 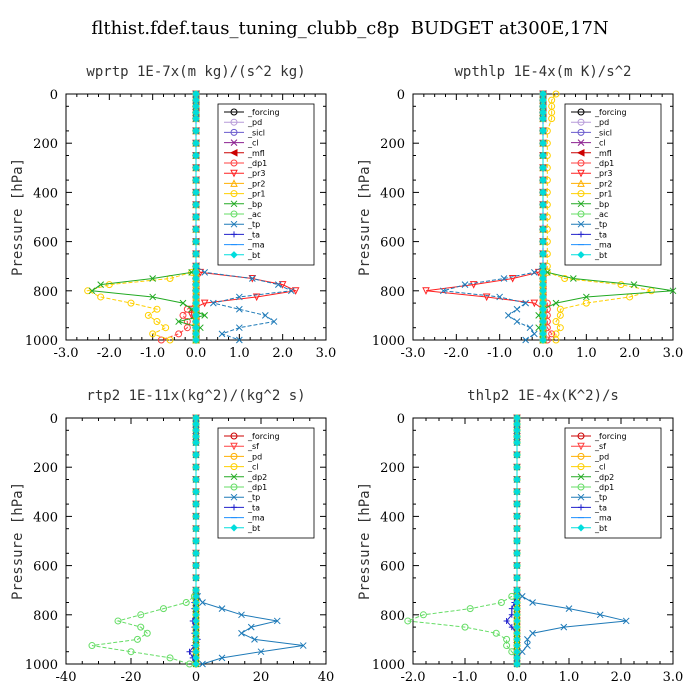 I want to click on legend-label: _ac, so click(x=254, y=214).